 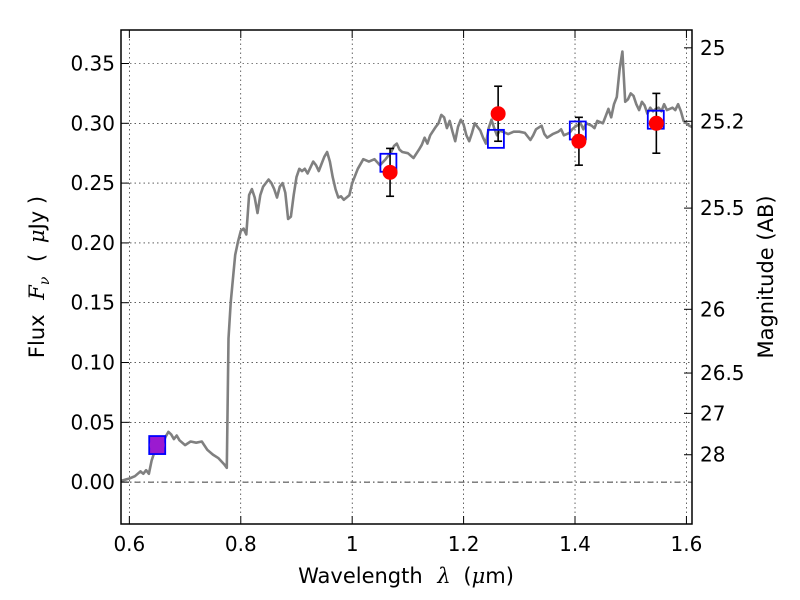 I want to click on x-axis-label: Wavelength λ (μm), so click(x=406, y=576).